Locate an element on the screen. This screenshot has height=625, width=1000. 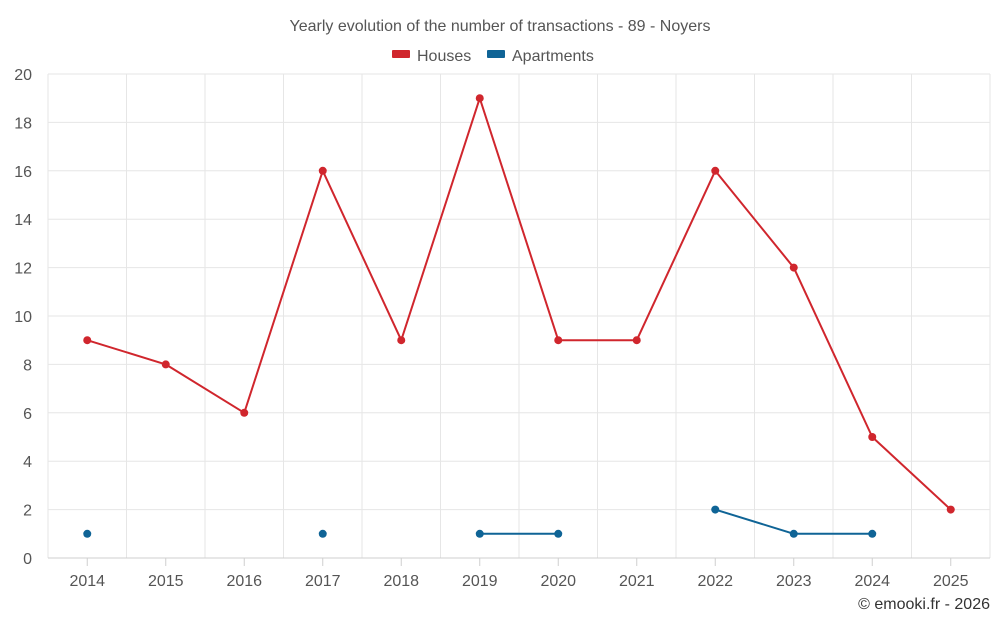
data-point-apartments-2024 is located at coordinates (872, 533).